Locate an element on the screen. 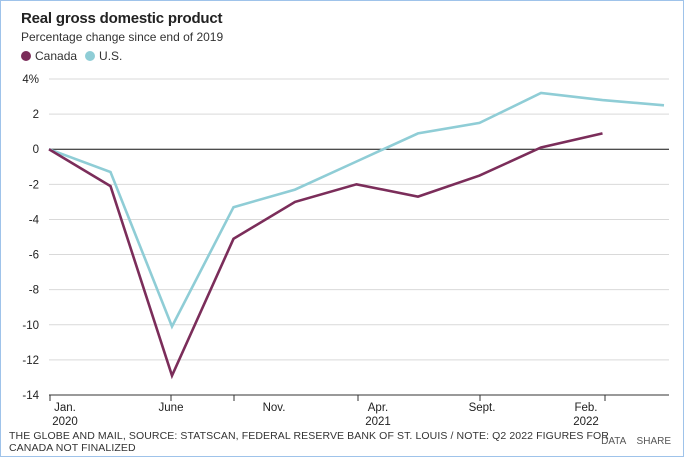 The height and width of the screenshot is (457, 684). y-tick-label: -6 is located at coordinates (34, 256).